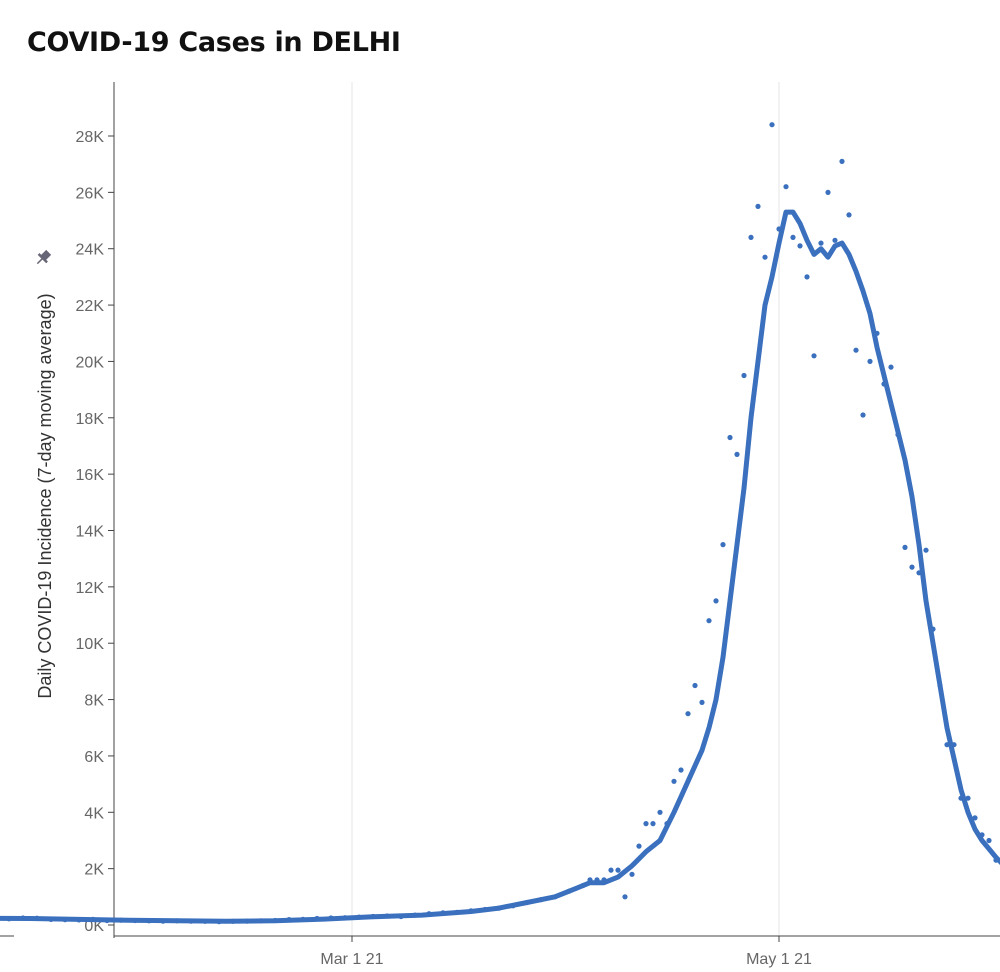 The width and height of the screenshot is (1000, 972). I want to click on x-tick-label: May 1 21, so click(779, 959).